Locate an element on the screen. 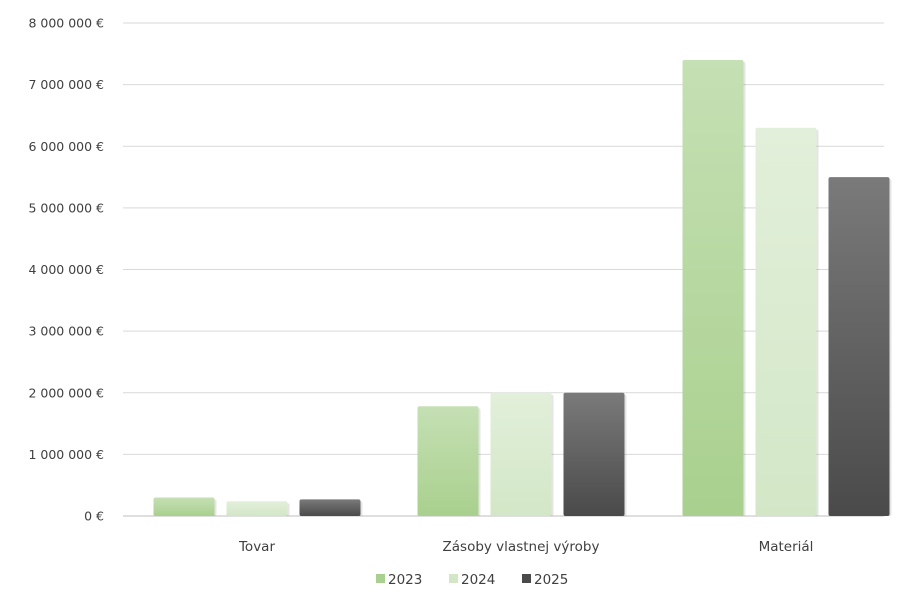 This screenshot has width=904, height=594. y-tick-label: 0 € is located at coordinates (94, 516).